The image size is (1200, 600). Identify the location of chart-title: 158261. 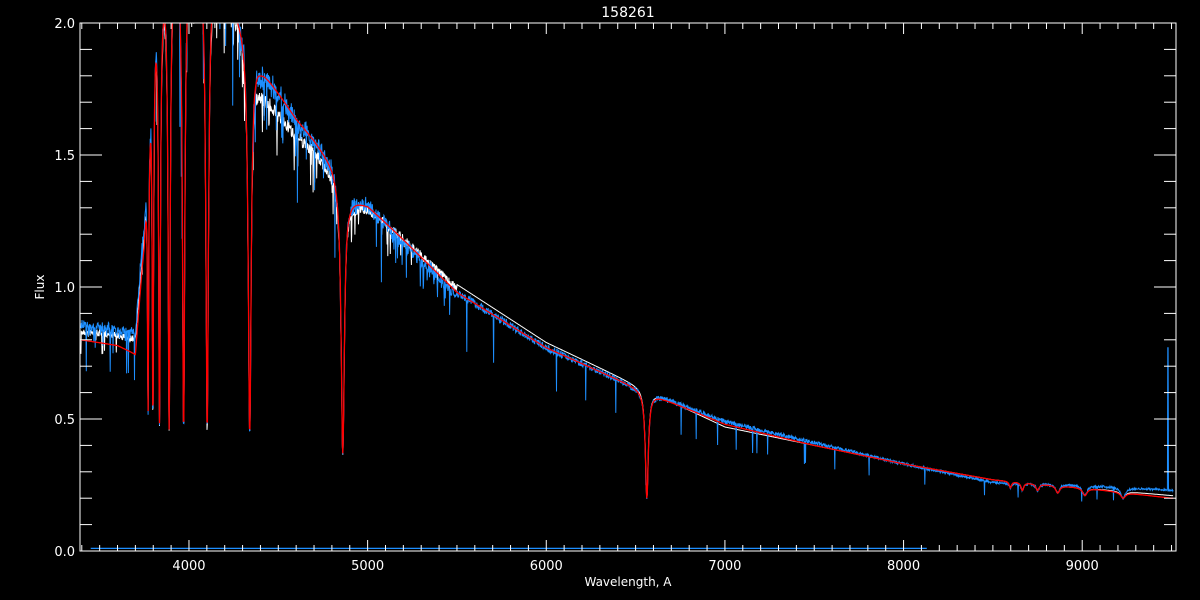
(627, 13).